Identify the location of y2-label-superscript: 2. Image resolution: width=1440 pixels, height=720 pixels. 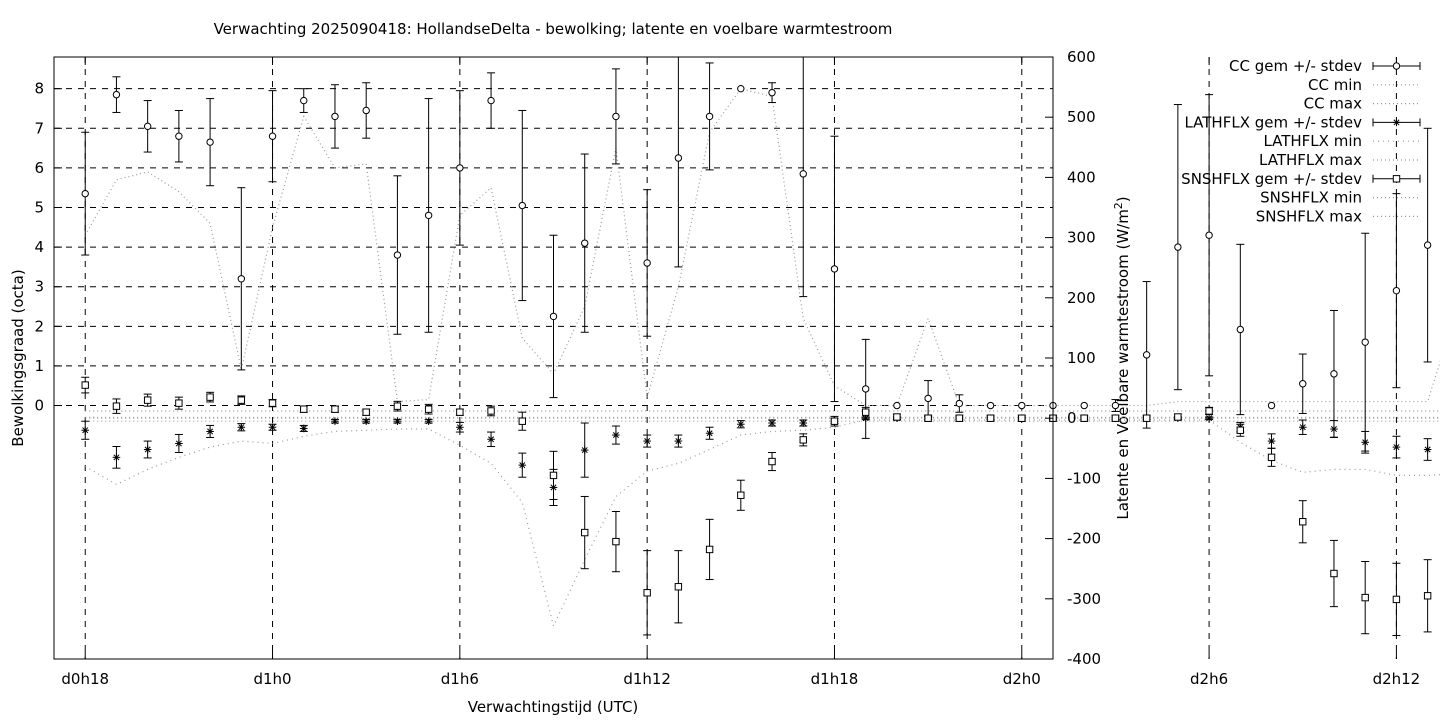
(1118, 205).